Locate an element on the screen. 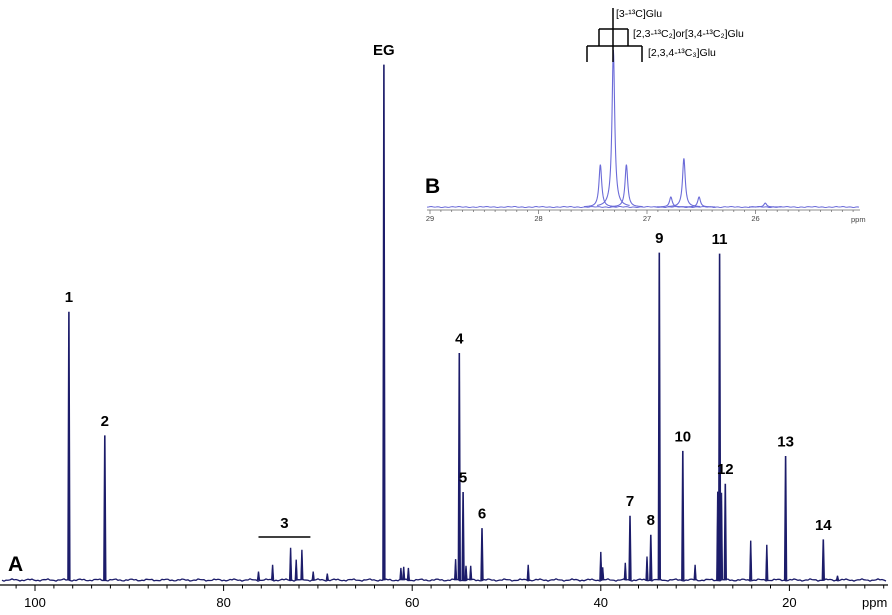  inset-tick-label: 26 is located at coordinates (755, 218).